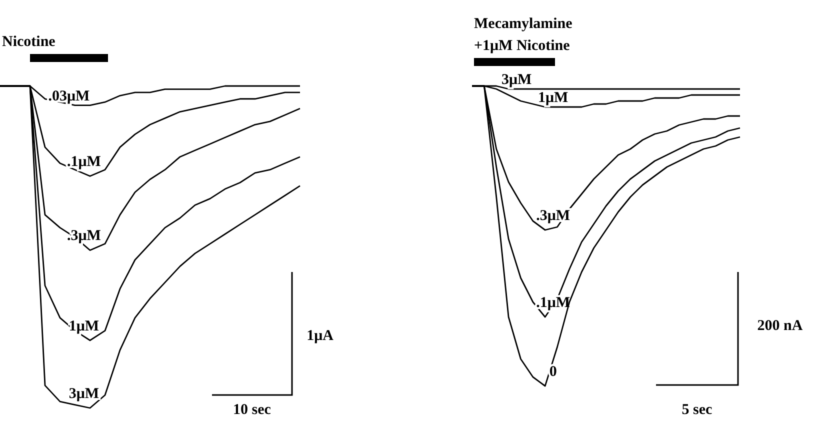 The height and width of the screenshot is (422, 822). Describe the element at coordinates (252, 410) in the screenshot. I see `annotation: 10 sec` at that location.